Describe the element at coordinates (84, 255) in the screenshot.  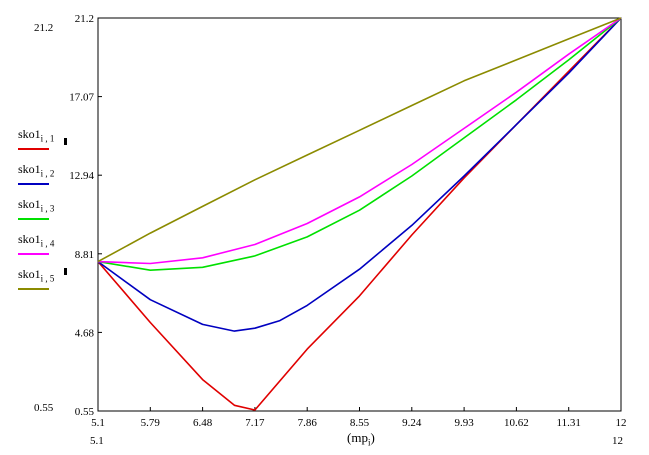
I see `y-tick-label: 8.81` at that location.